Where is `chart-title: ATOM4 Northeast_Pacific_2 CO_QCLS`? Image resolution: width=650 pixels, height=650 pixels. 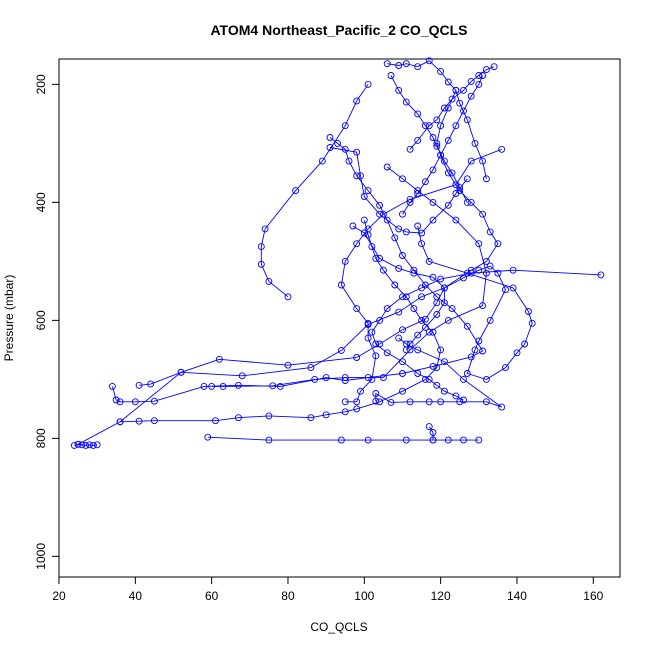 chart-title: ATOM4 Northeast_Pacific_2 CO_QCLS is located at coordinates (338, 30).